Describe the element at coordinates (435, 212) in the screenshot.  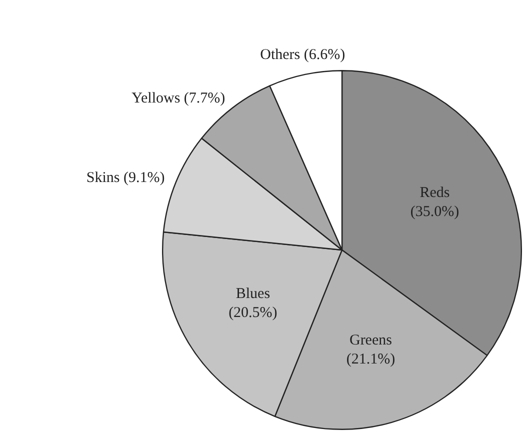
I see `data-label: (35.0%)` at that location.